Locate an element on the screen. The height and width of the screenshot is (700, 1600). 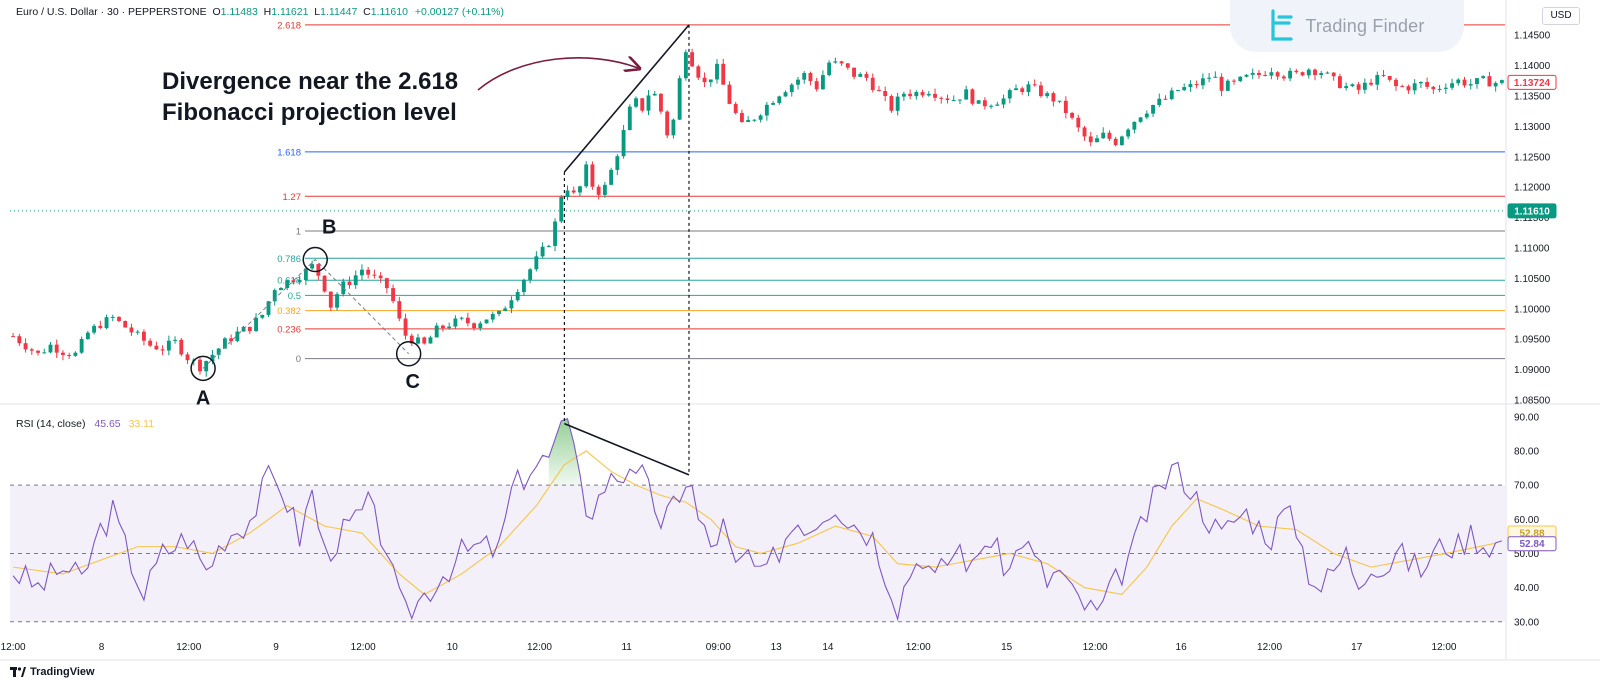
price-tick-label: 1.11500 is located at coordinates (1532, 218).